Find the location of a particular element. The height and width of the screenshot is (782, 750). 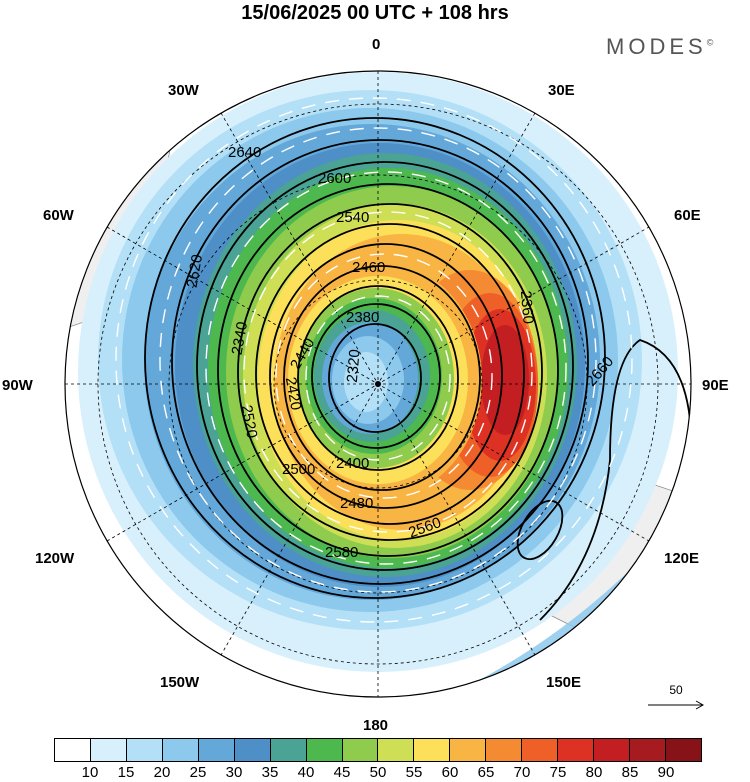

colorbar-tick-label: 20 is located at coordinates (162, 772).